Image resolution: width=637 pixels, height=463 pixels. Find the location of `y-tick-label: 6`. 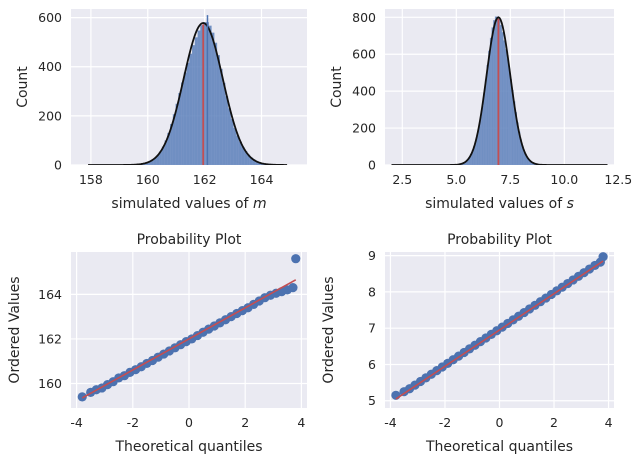

y-tick-label: 6 is located at coordinates (372, 364).